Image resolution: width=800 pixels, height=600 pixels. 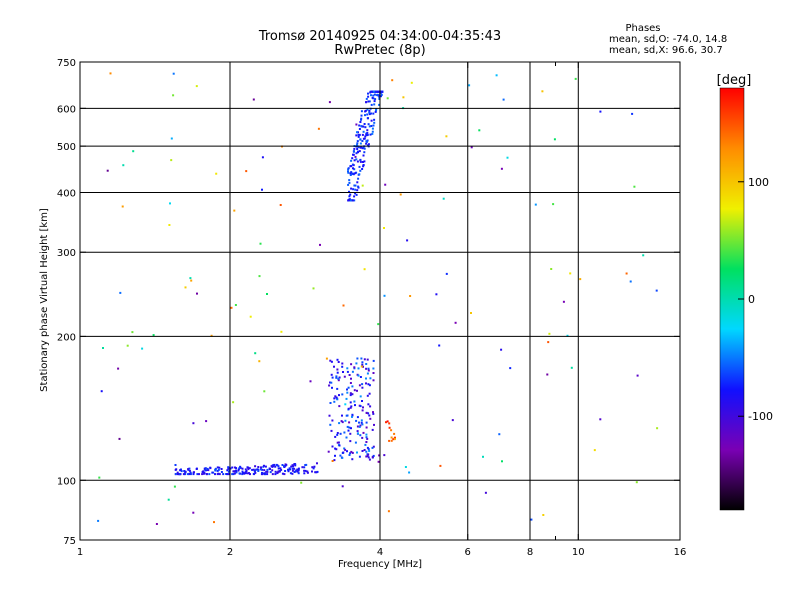 What do you see at coordinates (578, 552) in the screenshot?
I see `x-tick-label: 10` at bounding box center [578, 552].